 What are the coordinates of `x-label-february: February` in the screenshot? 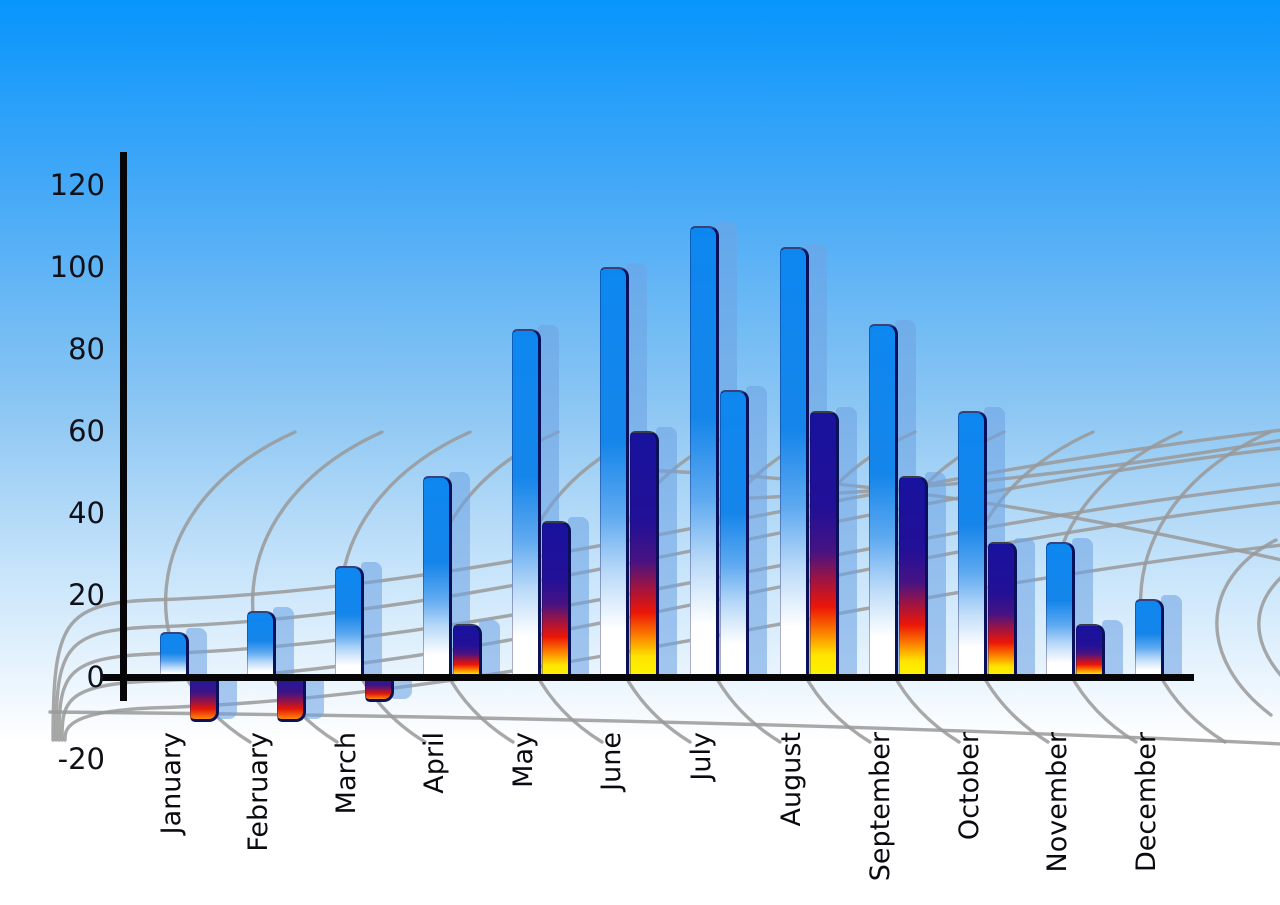 It's located at (258, 792).